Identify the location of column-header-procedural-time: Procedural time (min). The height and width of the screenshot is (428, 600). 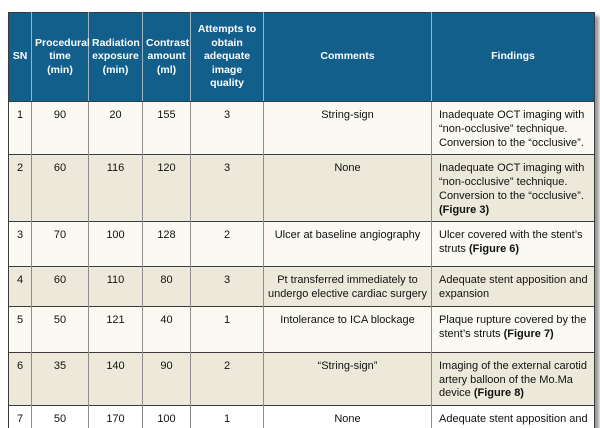
(60, 57).